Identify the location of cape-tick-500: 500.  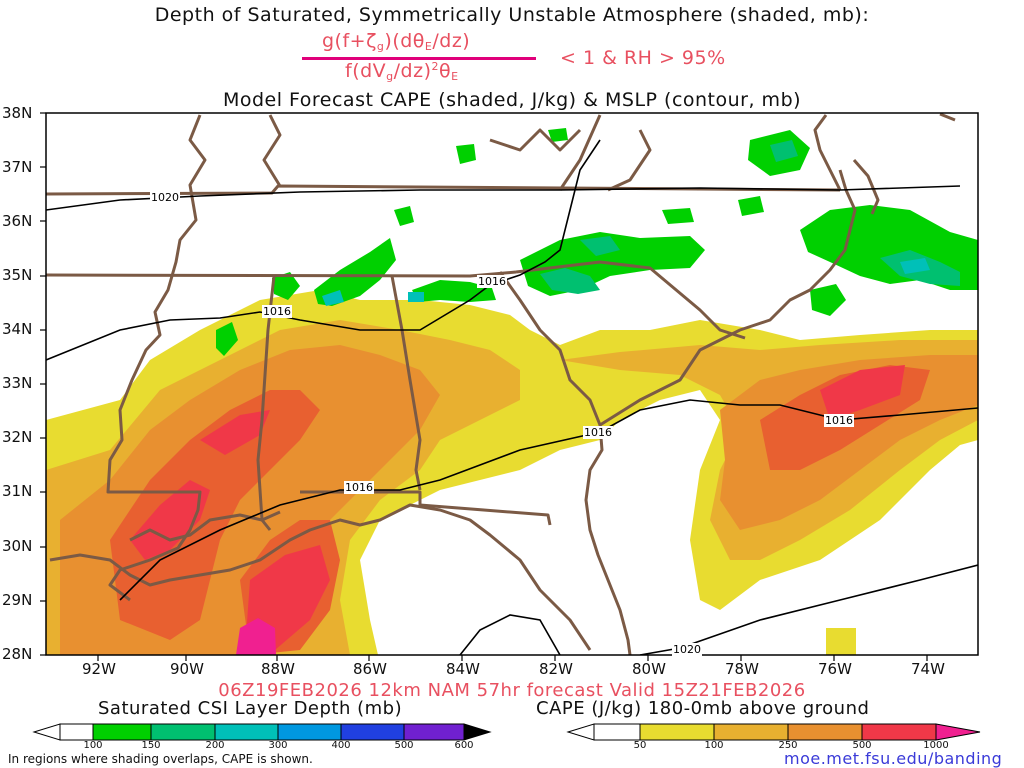
(862, 745).